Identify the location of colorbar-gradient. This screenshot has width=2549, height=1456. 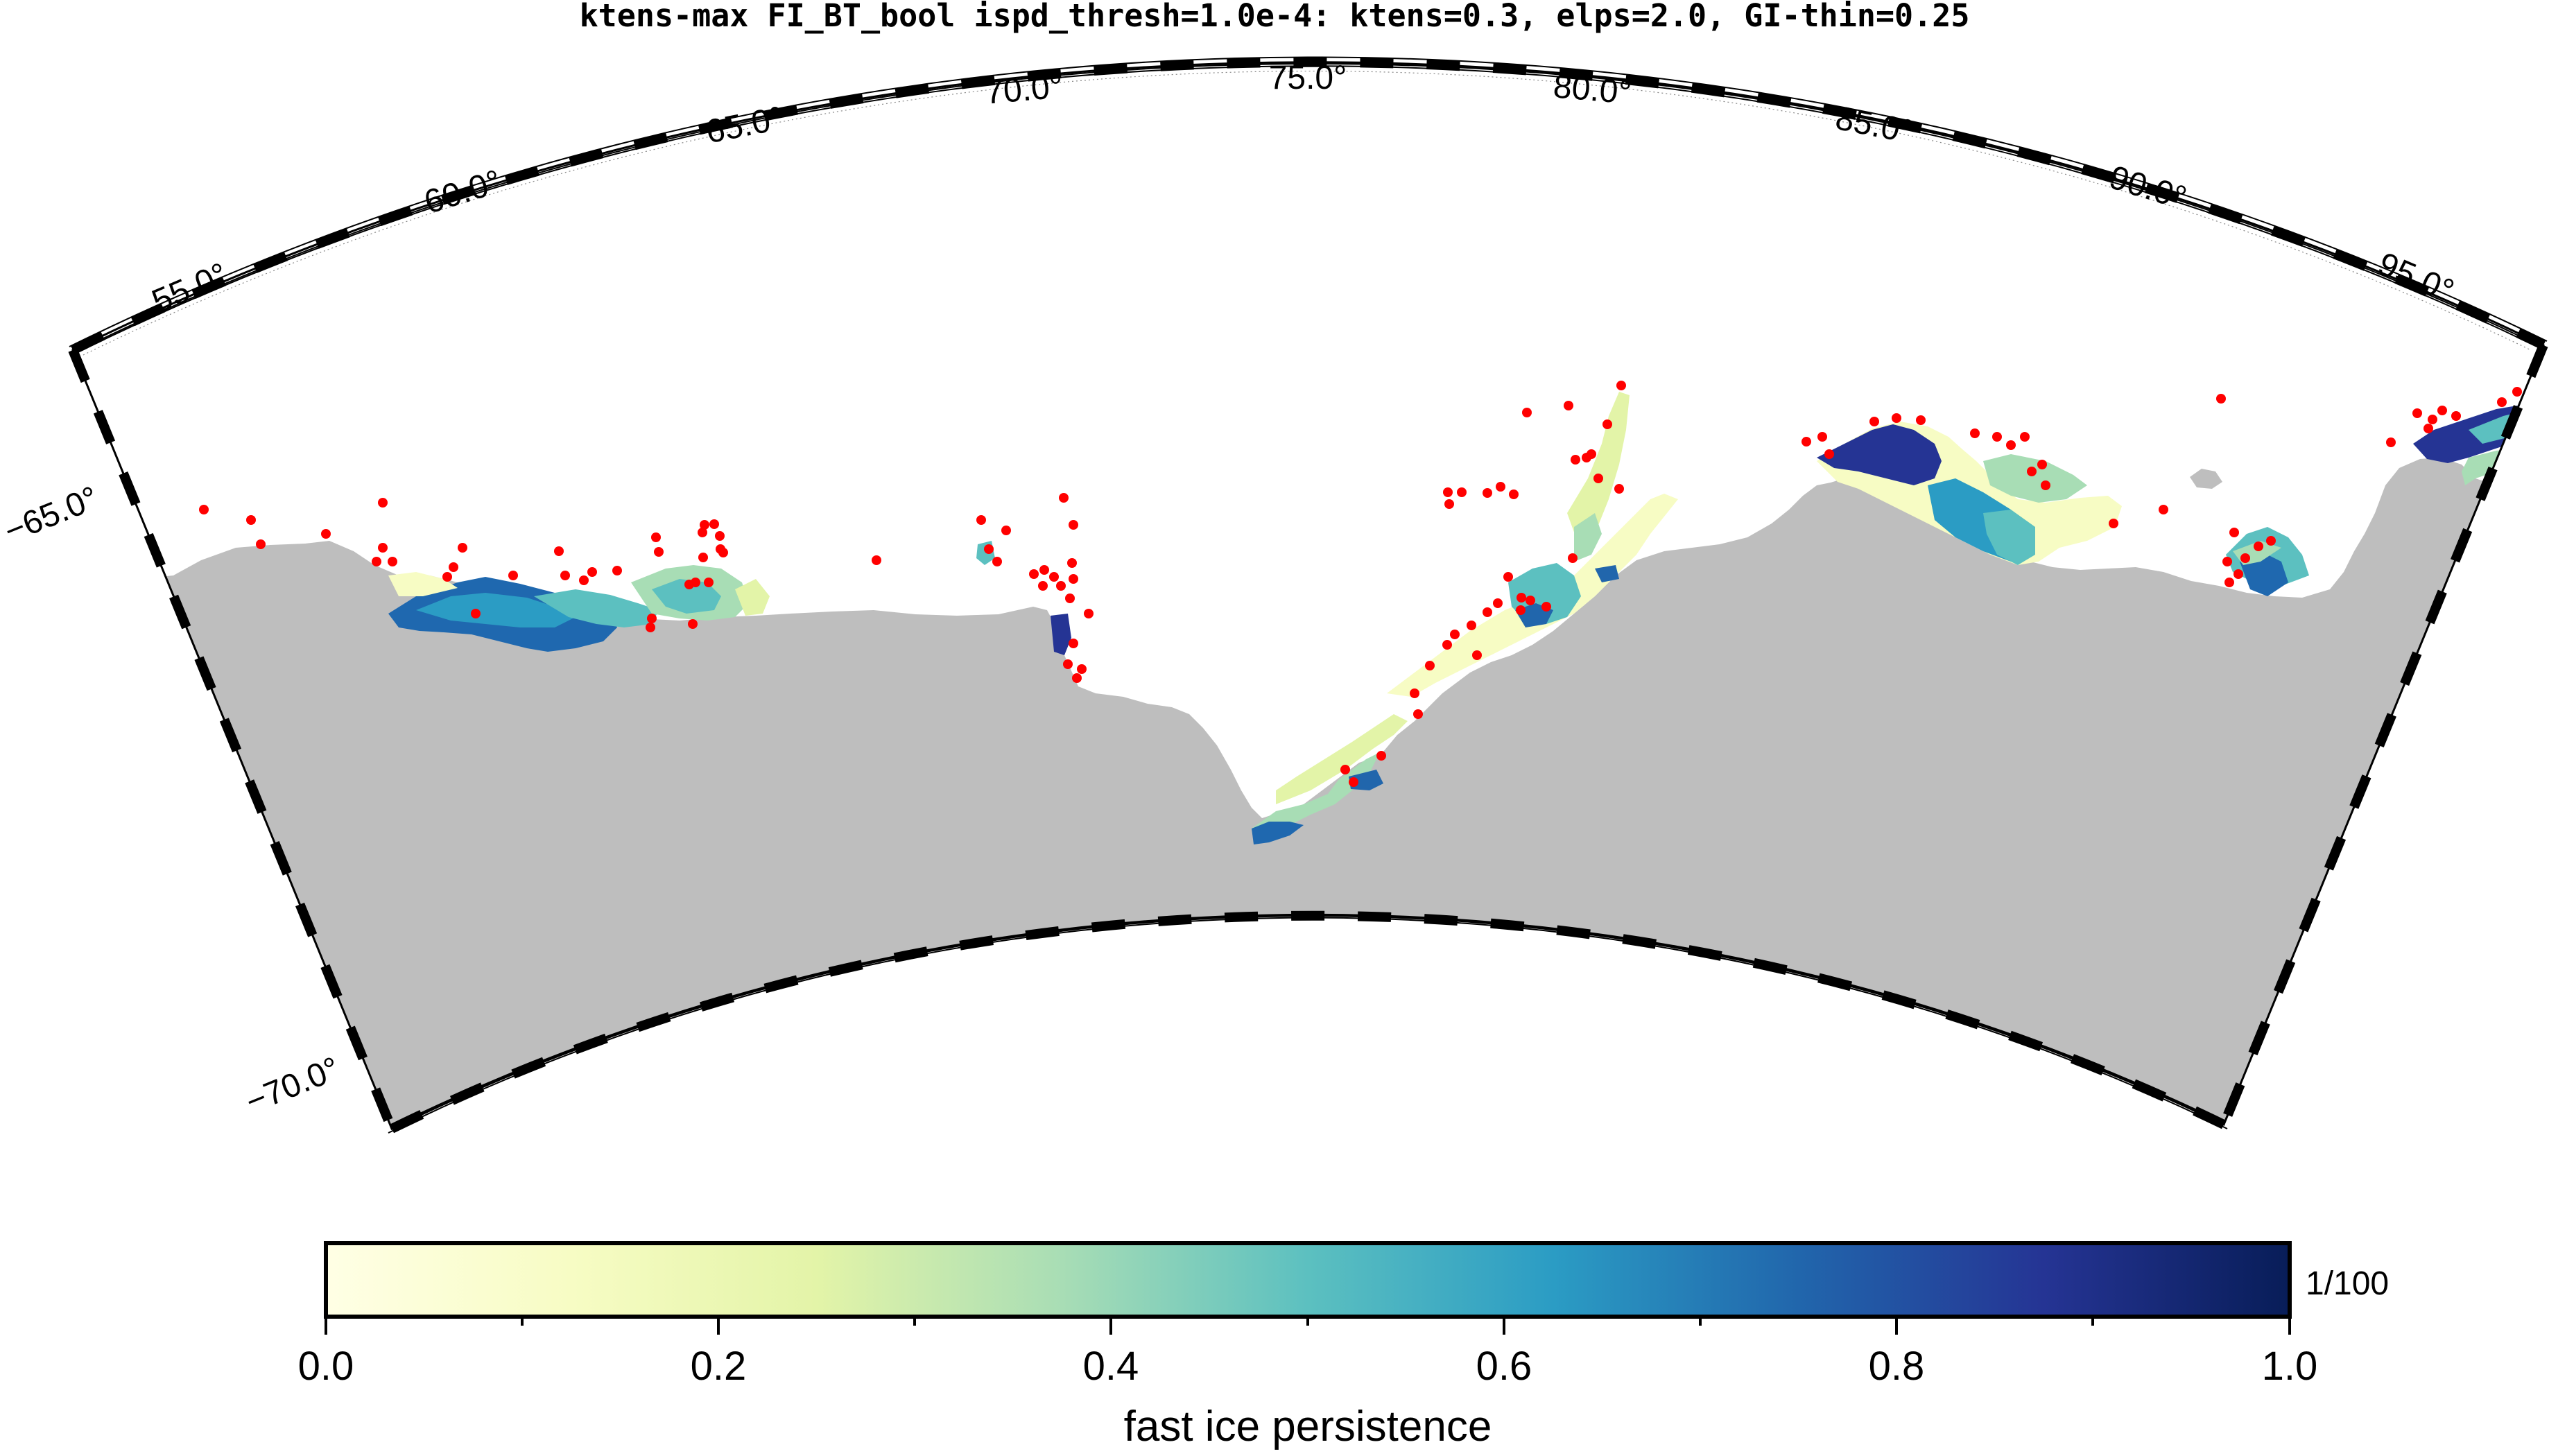
(1308, 1280).